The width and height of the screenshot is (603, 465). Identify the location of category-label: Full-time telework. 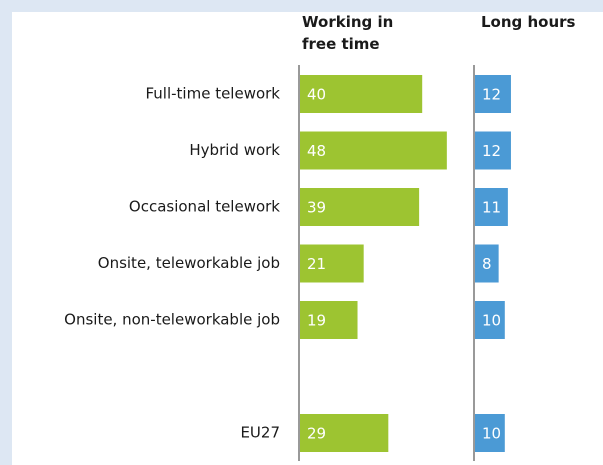
(212, 94).